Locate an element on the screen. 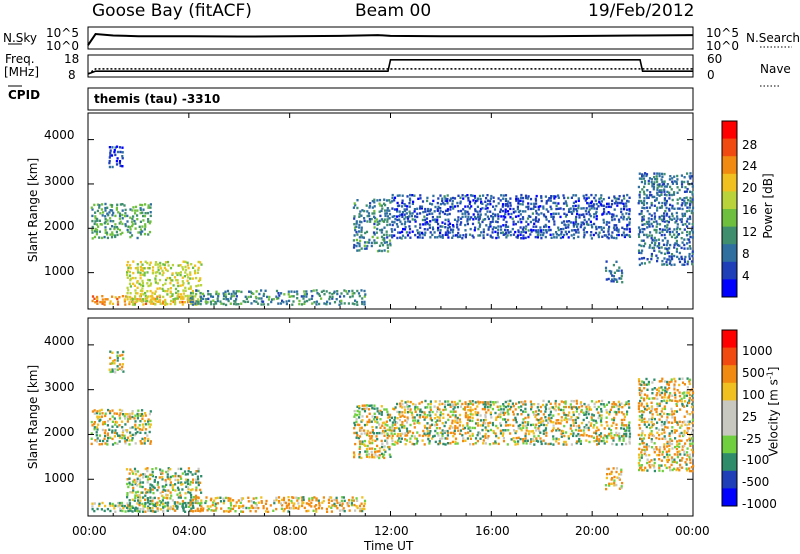 The height and width of the screenshot is (554, 800). power-ytick-1000: 1000 is located at coordinates (59, 271).